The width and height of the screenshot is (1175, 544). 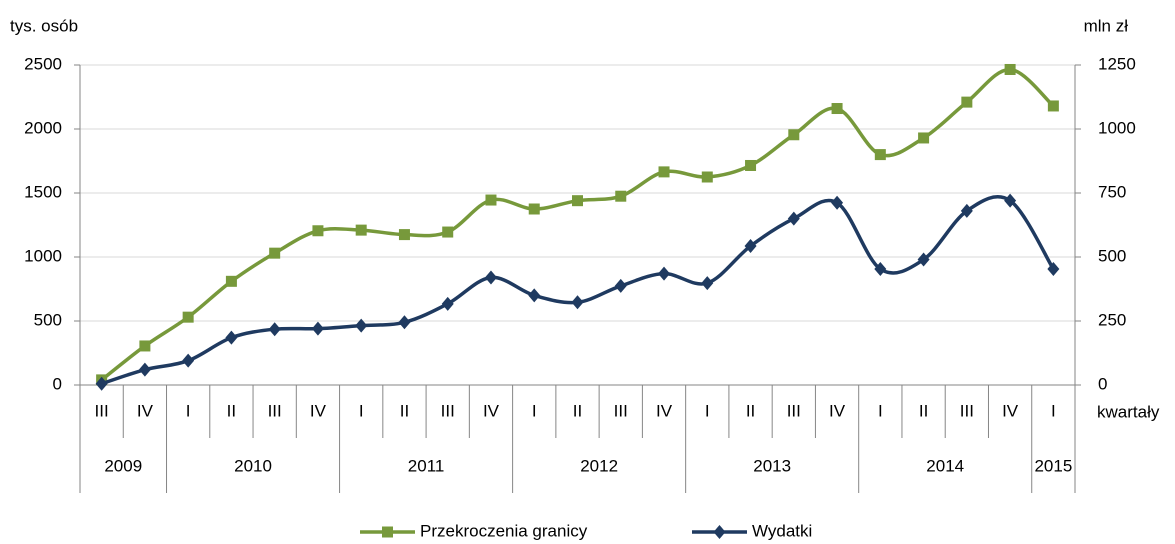 What do you see at coordinates (1117, 63) in the screenshot?
I see `y2-tick-label: 1250` at bounding box center [1117, 63].